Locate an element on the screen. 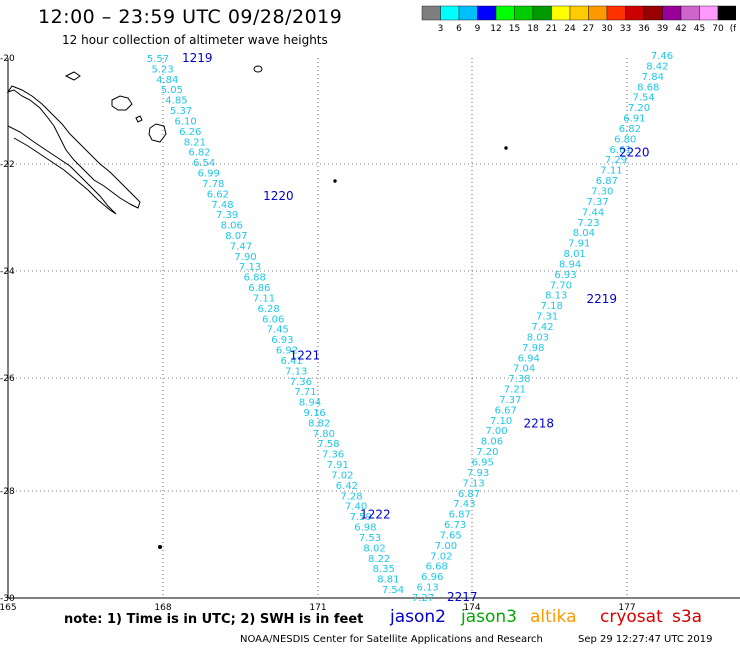 Image resolution: width=740 pixels, height=650 pixels. wave-height-label: 4.85 is located at coordinates (176, 101).